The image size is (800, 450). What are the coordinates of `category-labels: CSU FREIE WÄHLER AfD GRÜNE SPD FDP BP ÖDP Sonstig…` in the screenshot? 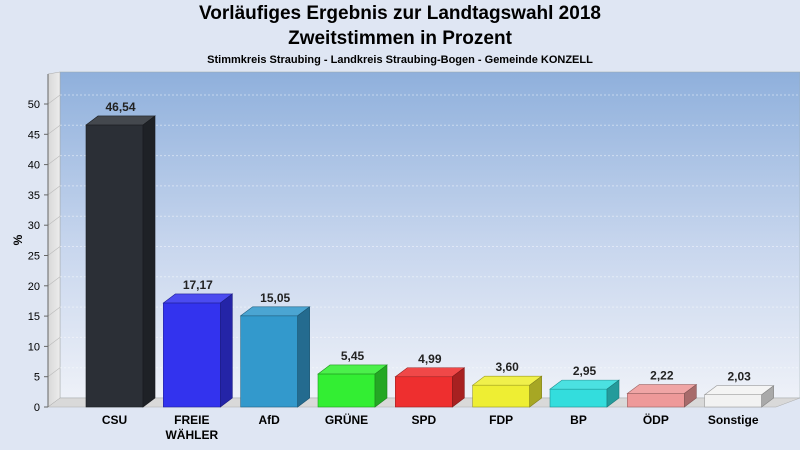 It's located at (430, 427).